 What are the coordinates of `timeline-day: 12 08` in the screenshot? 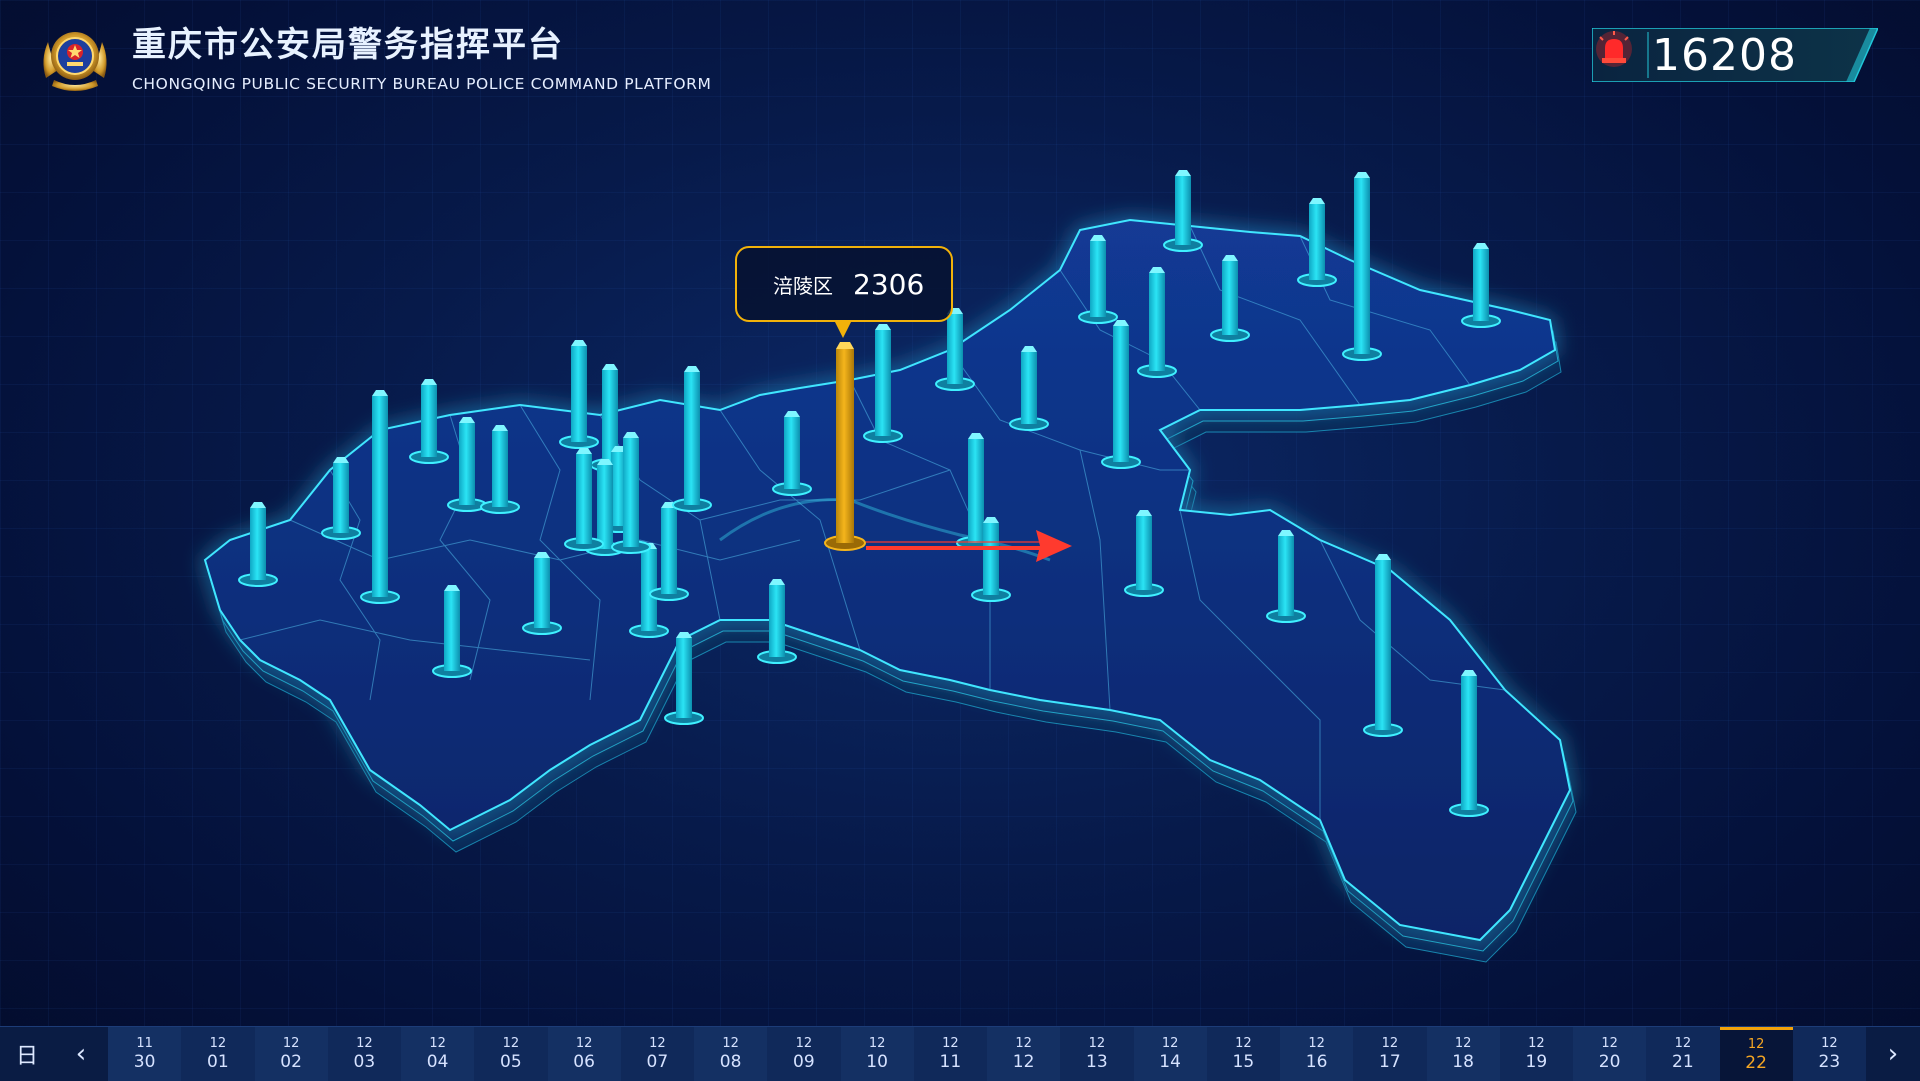 It's located at (731, 1054).